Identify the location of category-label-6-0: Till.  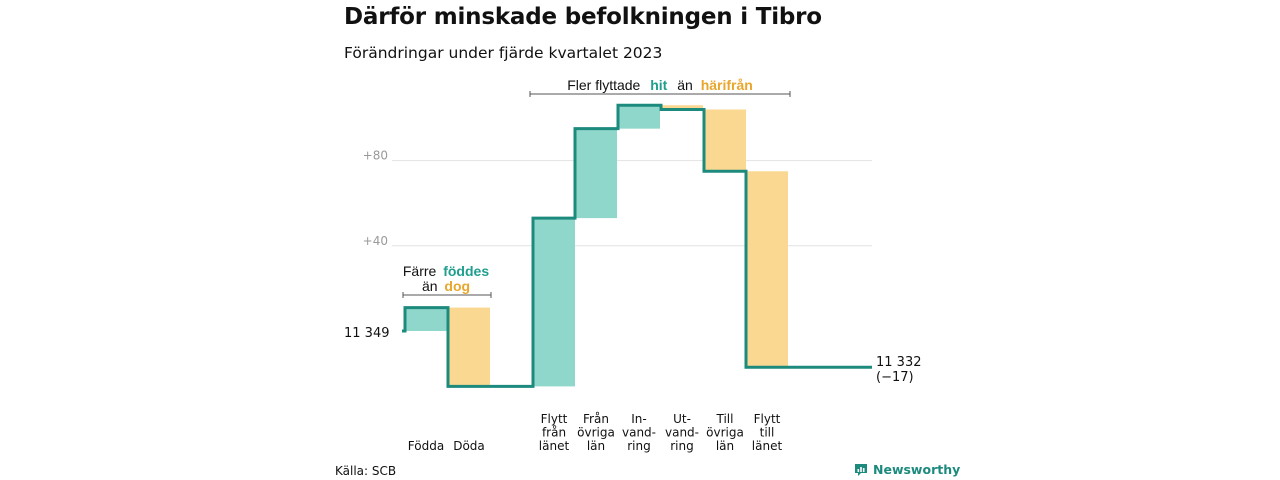
(725, 419).